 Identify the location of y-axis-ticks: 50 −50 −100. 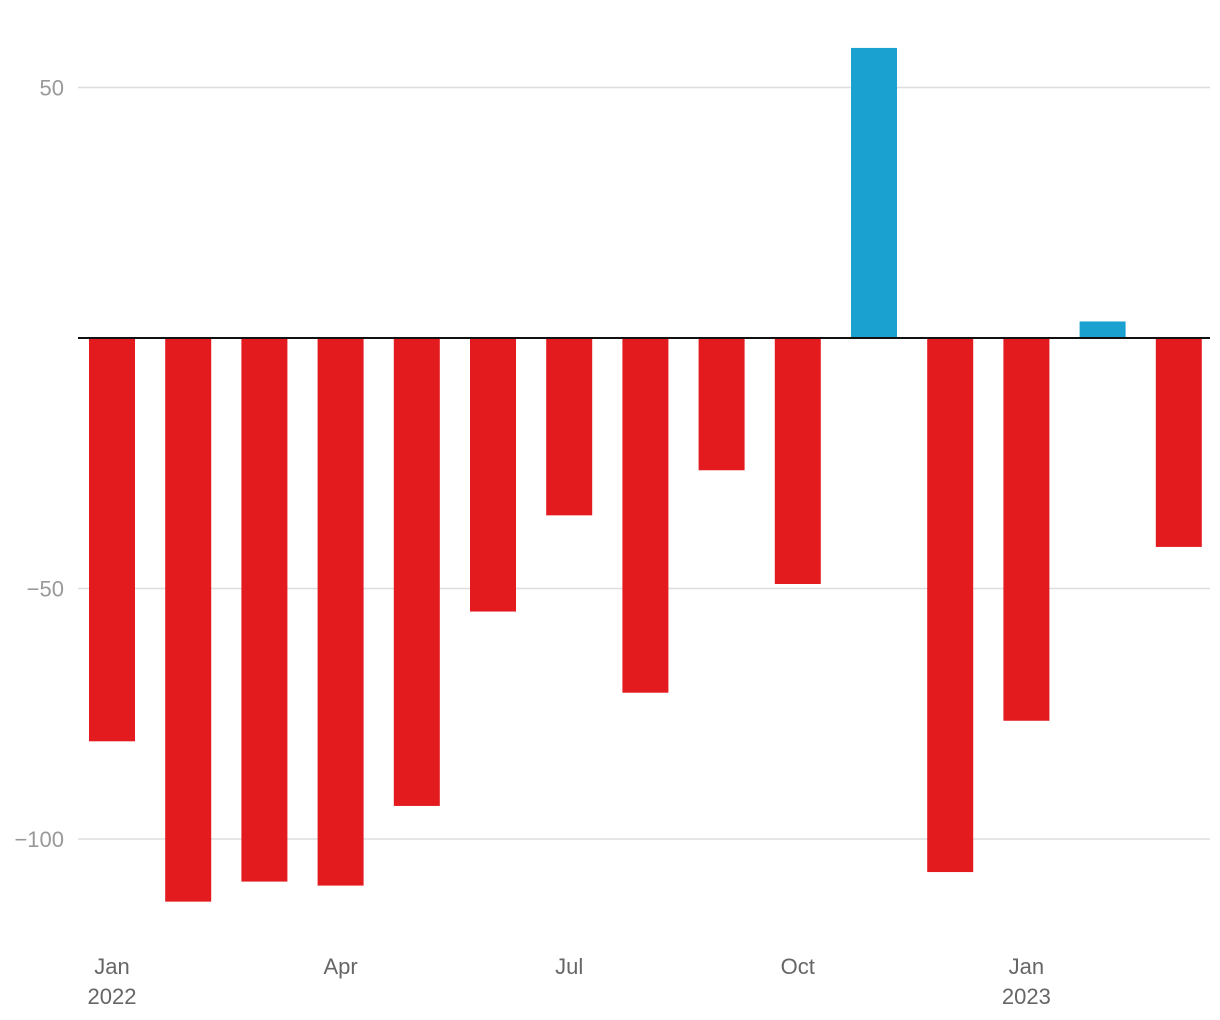
(39, 464).